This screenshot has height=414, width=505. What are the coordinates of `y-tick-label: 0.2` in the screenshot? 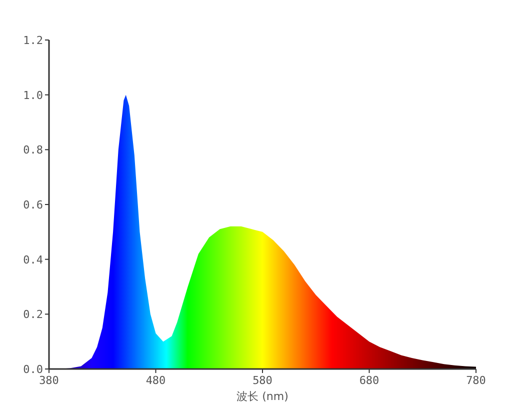 It's located at (33, 315).